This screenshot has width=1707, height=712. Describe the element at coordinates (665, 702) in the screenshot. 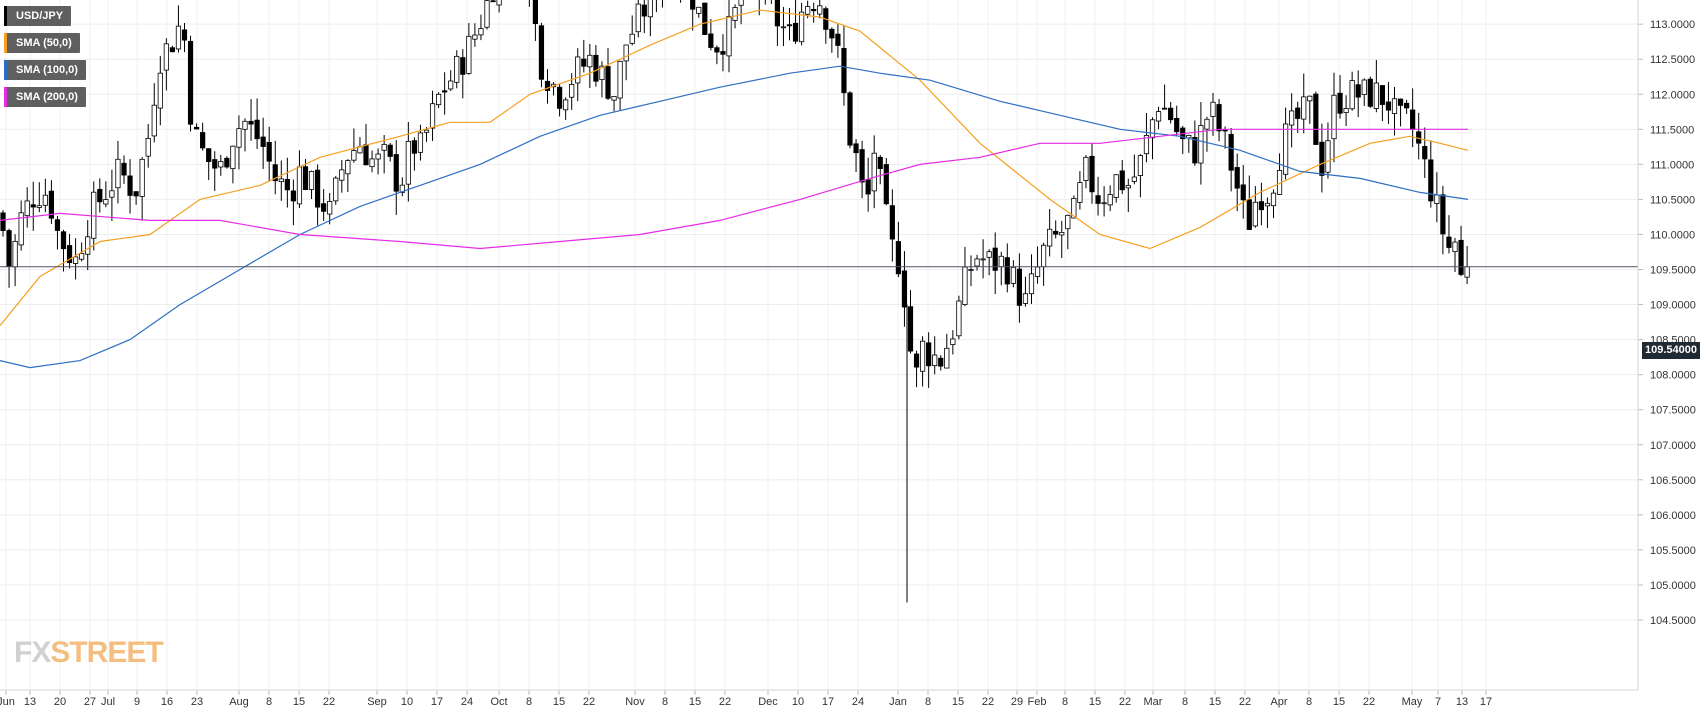

I see `x-tick-label: 8` at that location.